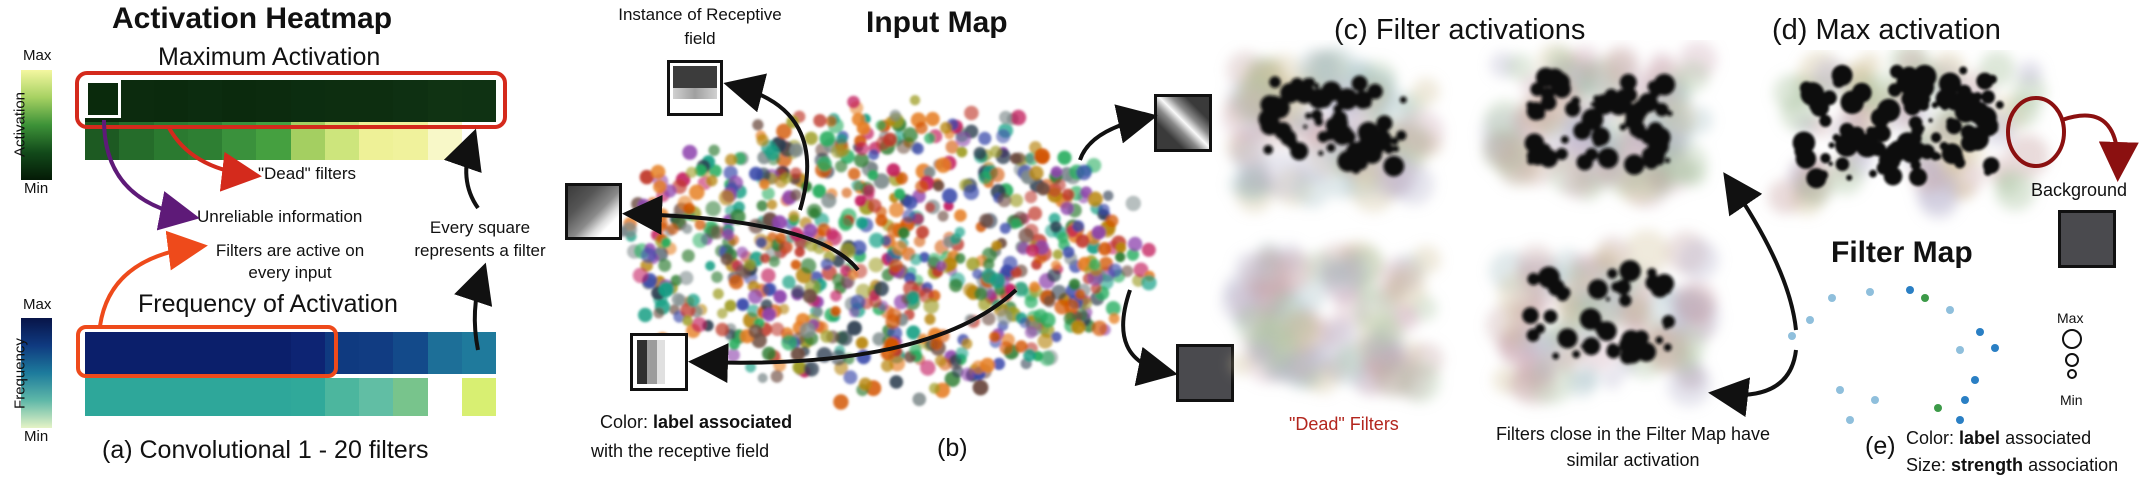 Image resolution: width=2144 pixels, height=481 pixels. What do you see at coordinates (1925, 298) in the screenshot?
I see `filter-map-point` at bounding box center [1925, 298].